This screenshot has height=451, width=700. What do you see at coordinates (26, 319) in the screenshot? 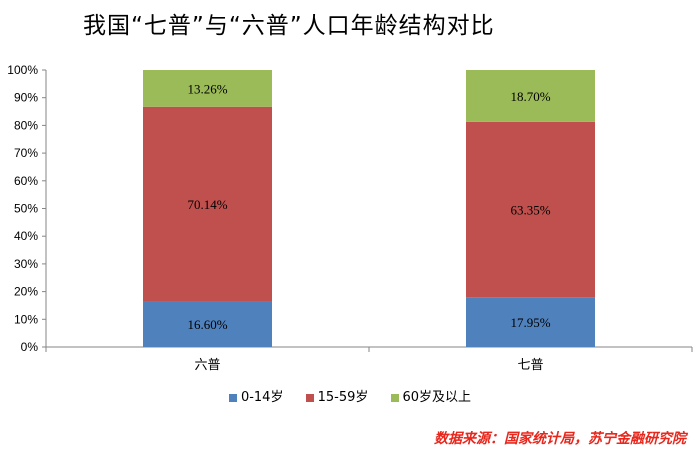
I see `y-tick-label: 10%` at bounding box center [26, 319].